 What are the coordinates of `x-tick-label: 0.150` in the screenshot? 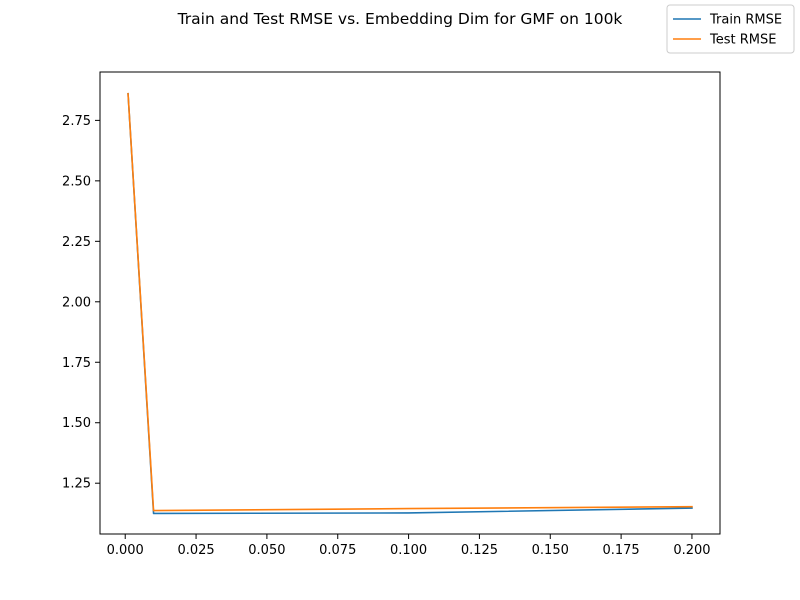 It's located at (550, 550).